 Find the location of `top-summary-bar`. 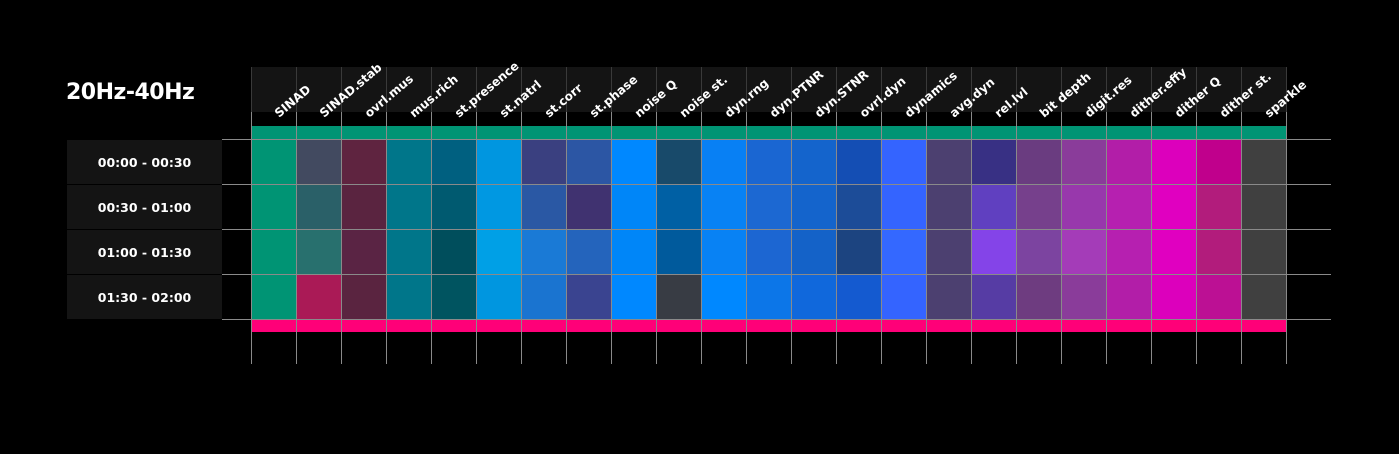

top-summary-bar is located at coordinates (768, 132).